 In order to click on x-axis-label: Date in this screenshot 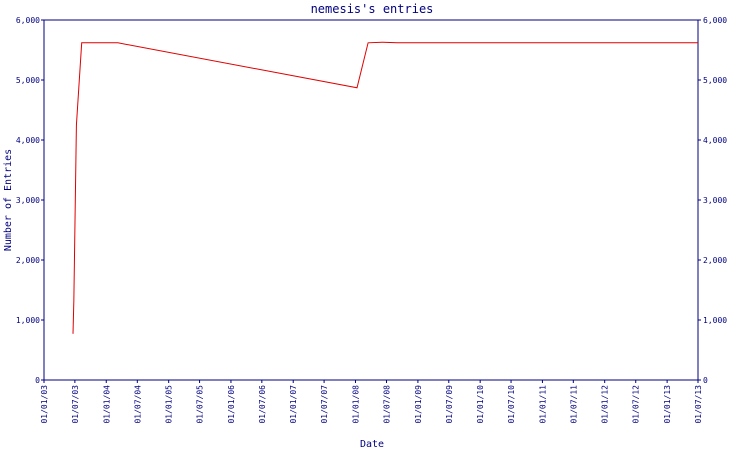, I will do `click(372, 444)`.